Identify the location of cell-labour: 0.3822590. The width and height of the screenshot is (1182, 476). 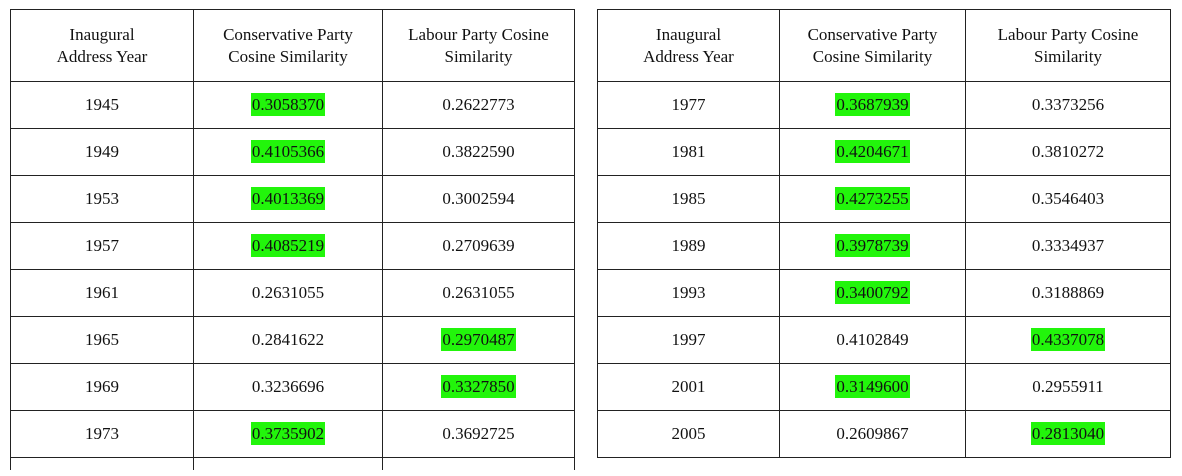
(478, 152).